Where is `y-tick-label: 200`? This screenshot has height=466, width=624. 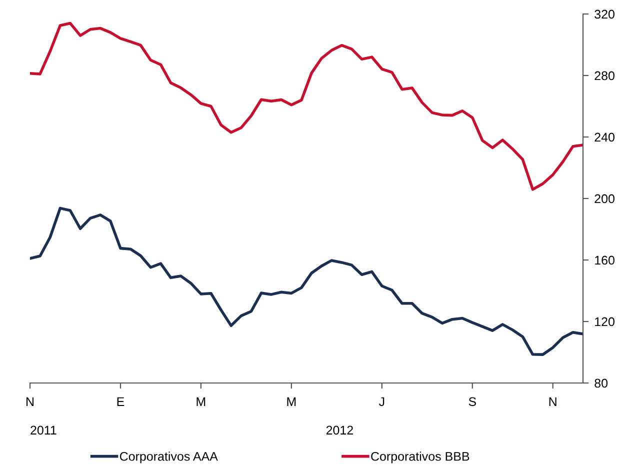 y-tick-label: 200 is located at coordinates (604, 199).